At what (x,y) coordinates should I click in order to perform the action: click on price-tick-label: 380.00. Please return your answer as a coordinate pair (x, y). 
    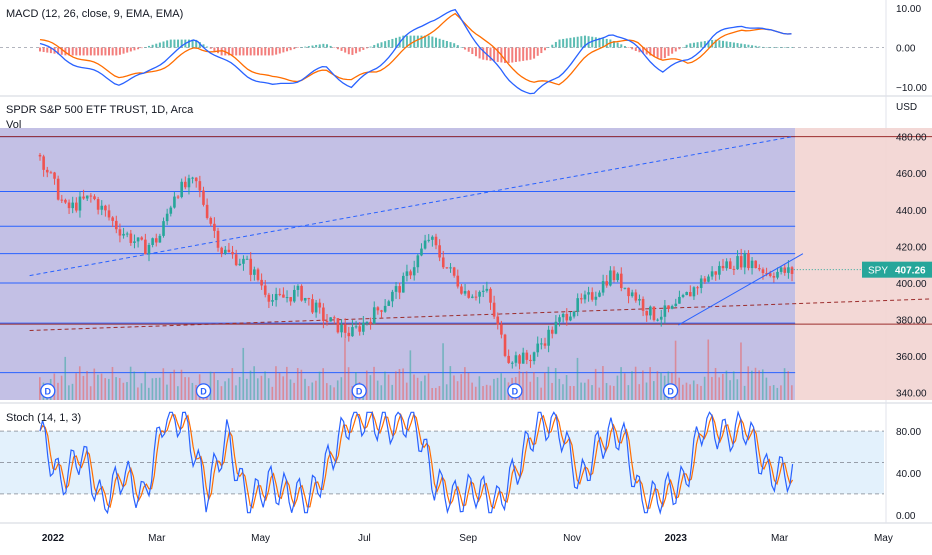
    Looking at the image, I should click on (911, 321).